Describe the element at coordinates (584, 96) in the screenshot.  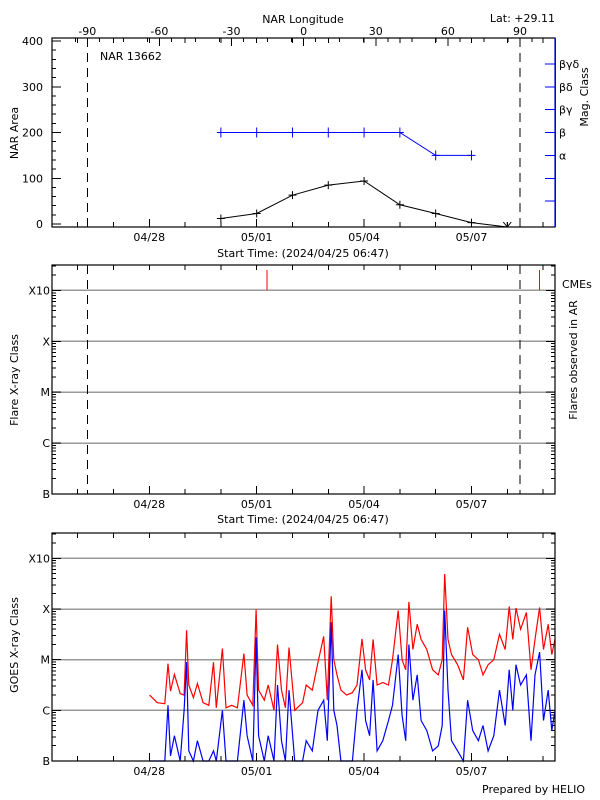
I see `mag-class-axis-label: Mag. Class` at that location.